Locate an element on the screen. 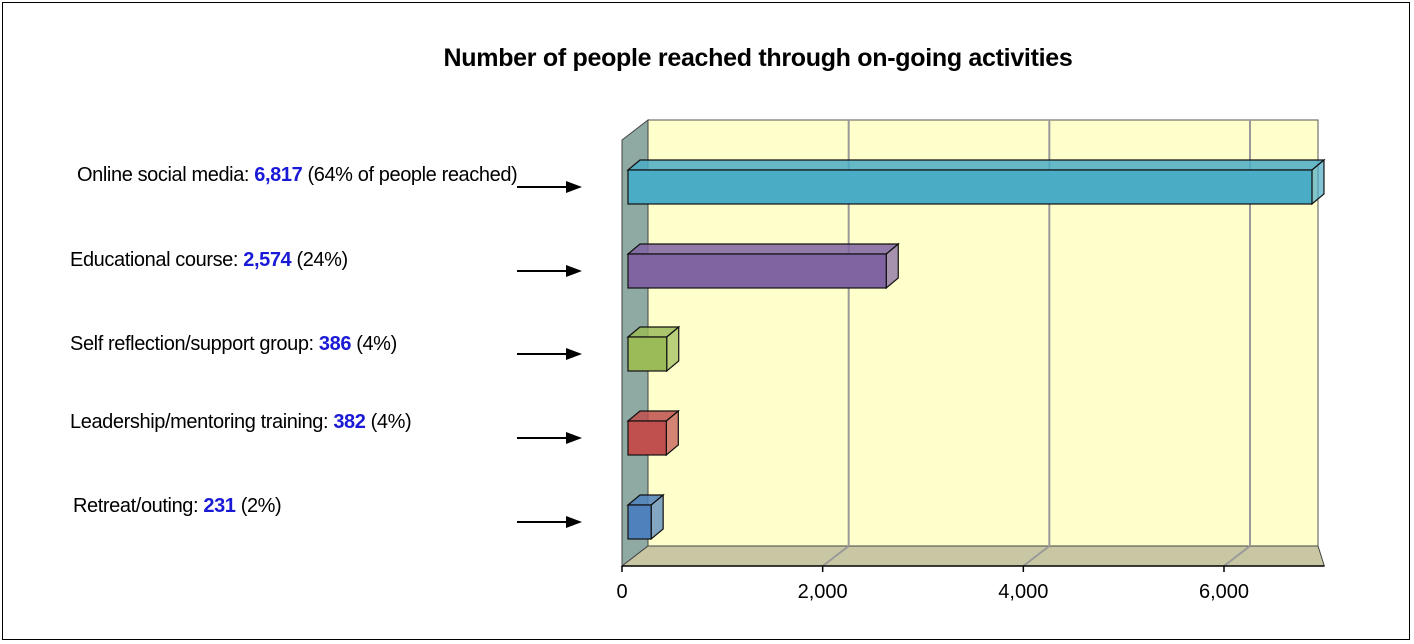 This screenshot has width=1414, height=644. x-tick-label: 2,000 is located at coordinates (823, 592).